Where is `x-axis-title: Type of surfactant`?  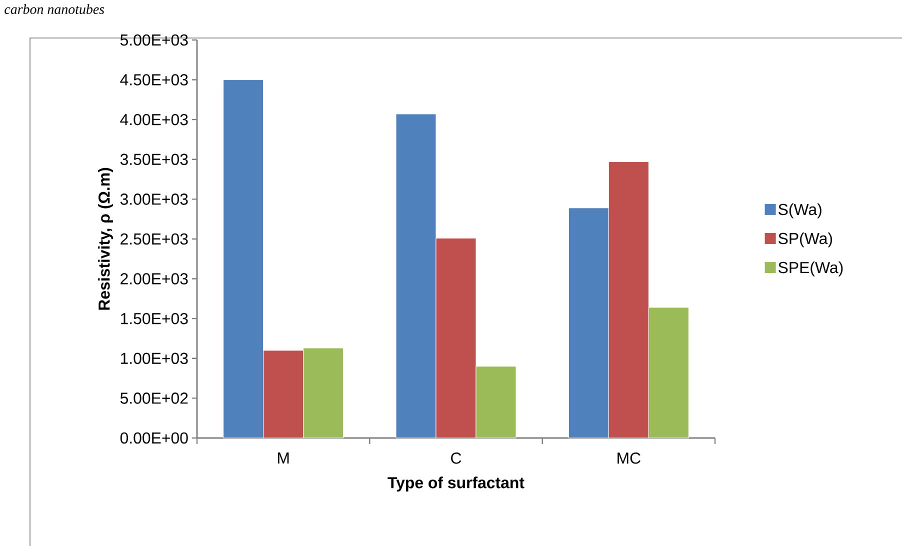 x-axis-title: Type of surfactant is located at coordinates (456, 484).